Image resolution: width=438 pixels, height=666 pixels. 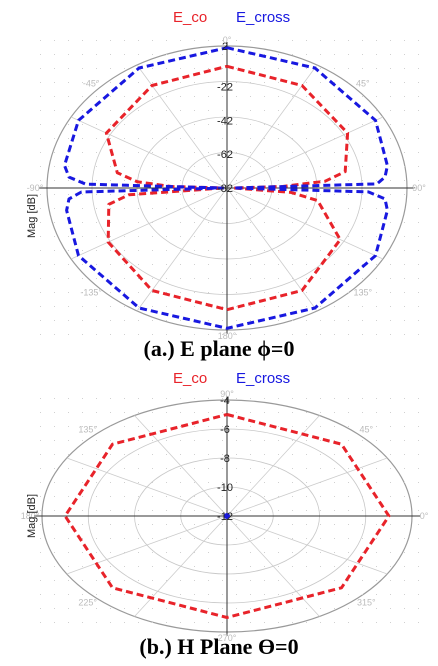 What do you see at coordinates (32, 516) in the screenshot?
I see `h-plane-ylabel: Mag [dB]` at bounding box center [32, 516].